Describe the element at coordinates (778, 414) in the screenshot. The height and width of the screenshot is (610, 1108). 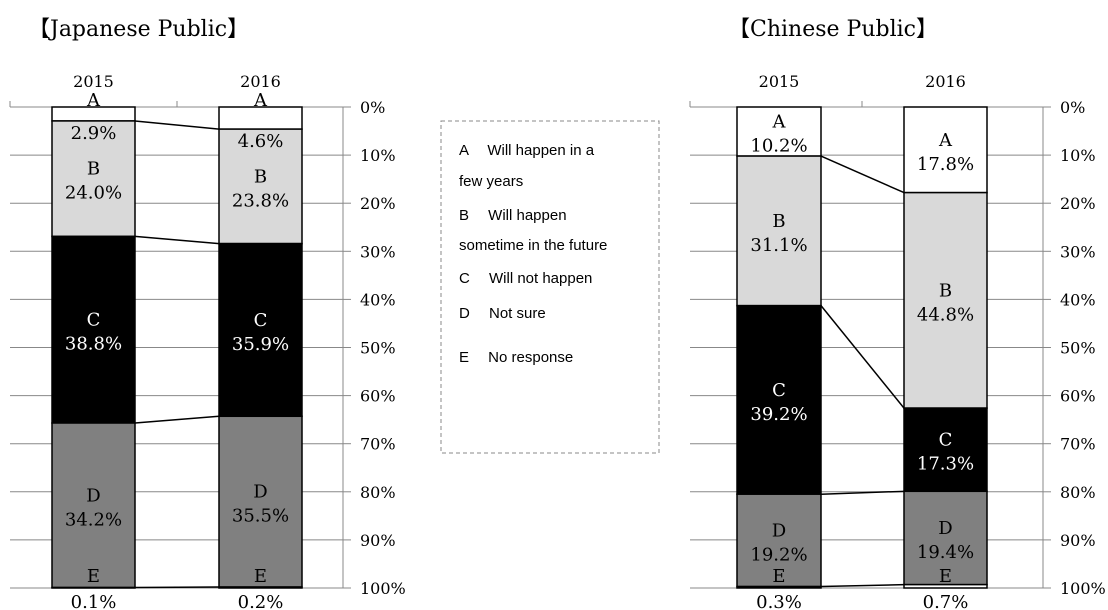
I see `data-label-value: 39.2%` at that location.